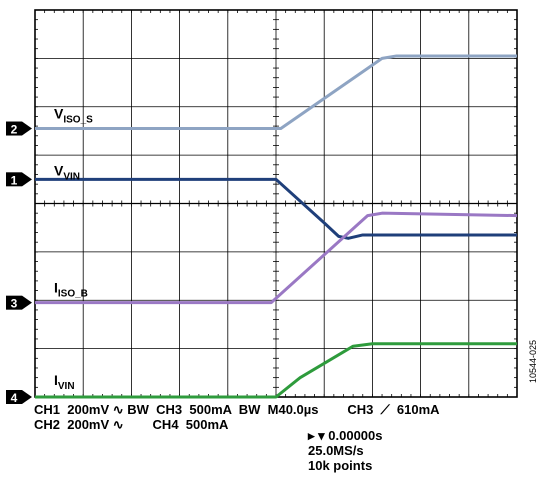 This screenshot has width=543, height=481. I want to click on channel-1-marker: 1, so click(19, 179).